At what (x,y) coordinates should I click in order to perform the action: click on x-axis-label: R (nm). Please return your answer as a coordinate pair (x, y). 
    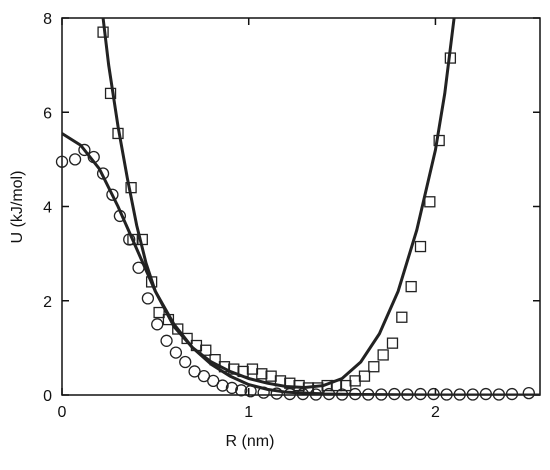
    Looking at the image, I should click on (250, 441).